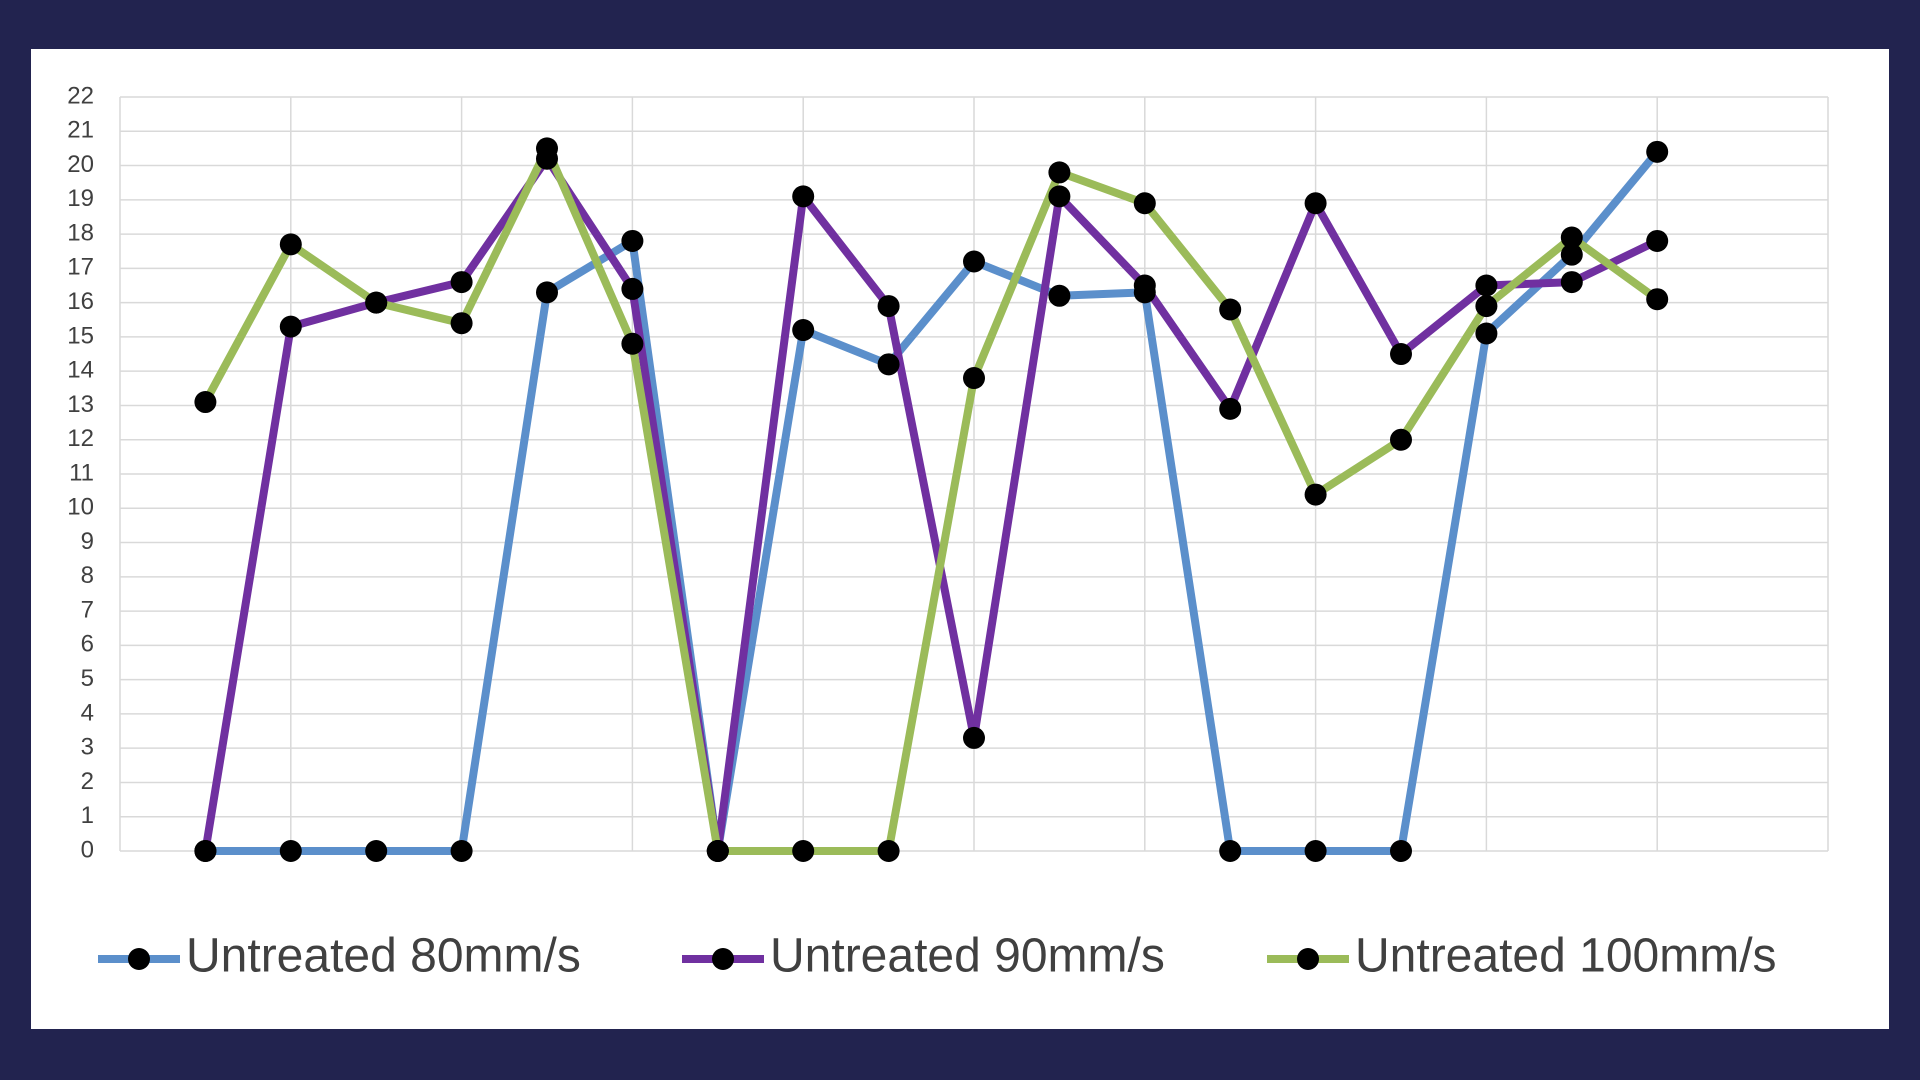  What do you see at coordinates (87, 609) in the screenshot?
I see `y-tick-label: 7` at bounding box center [87, 609].